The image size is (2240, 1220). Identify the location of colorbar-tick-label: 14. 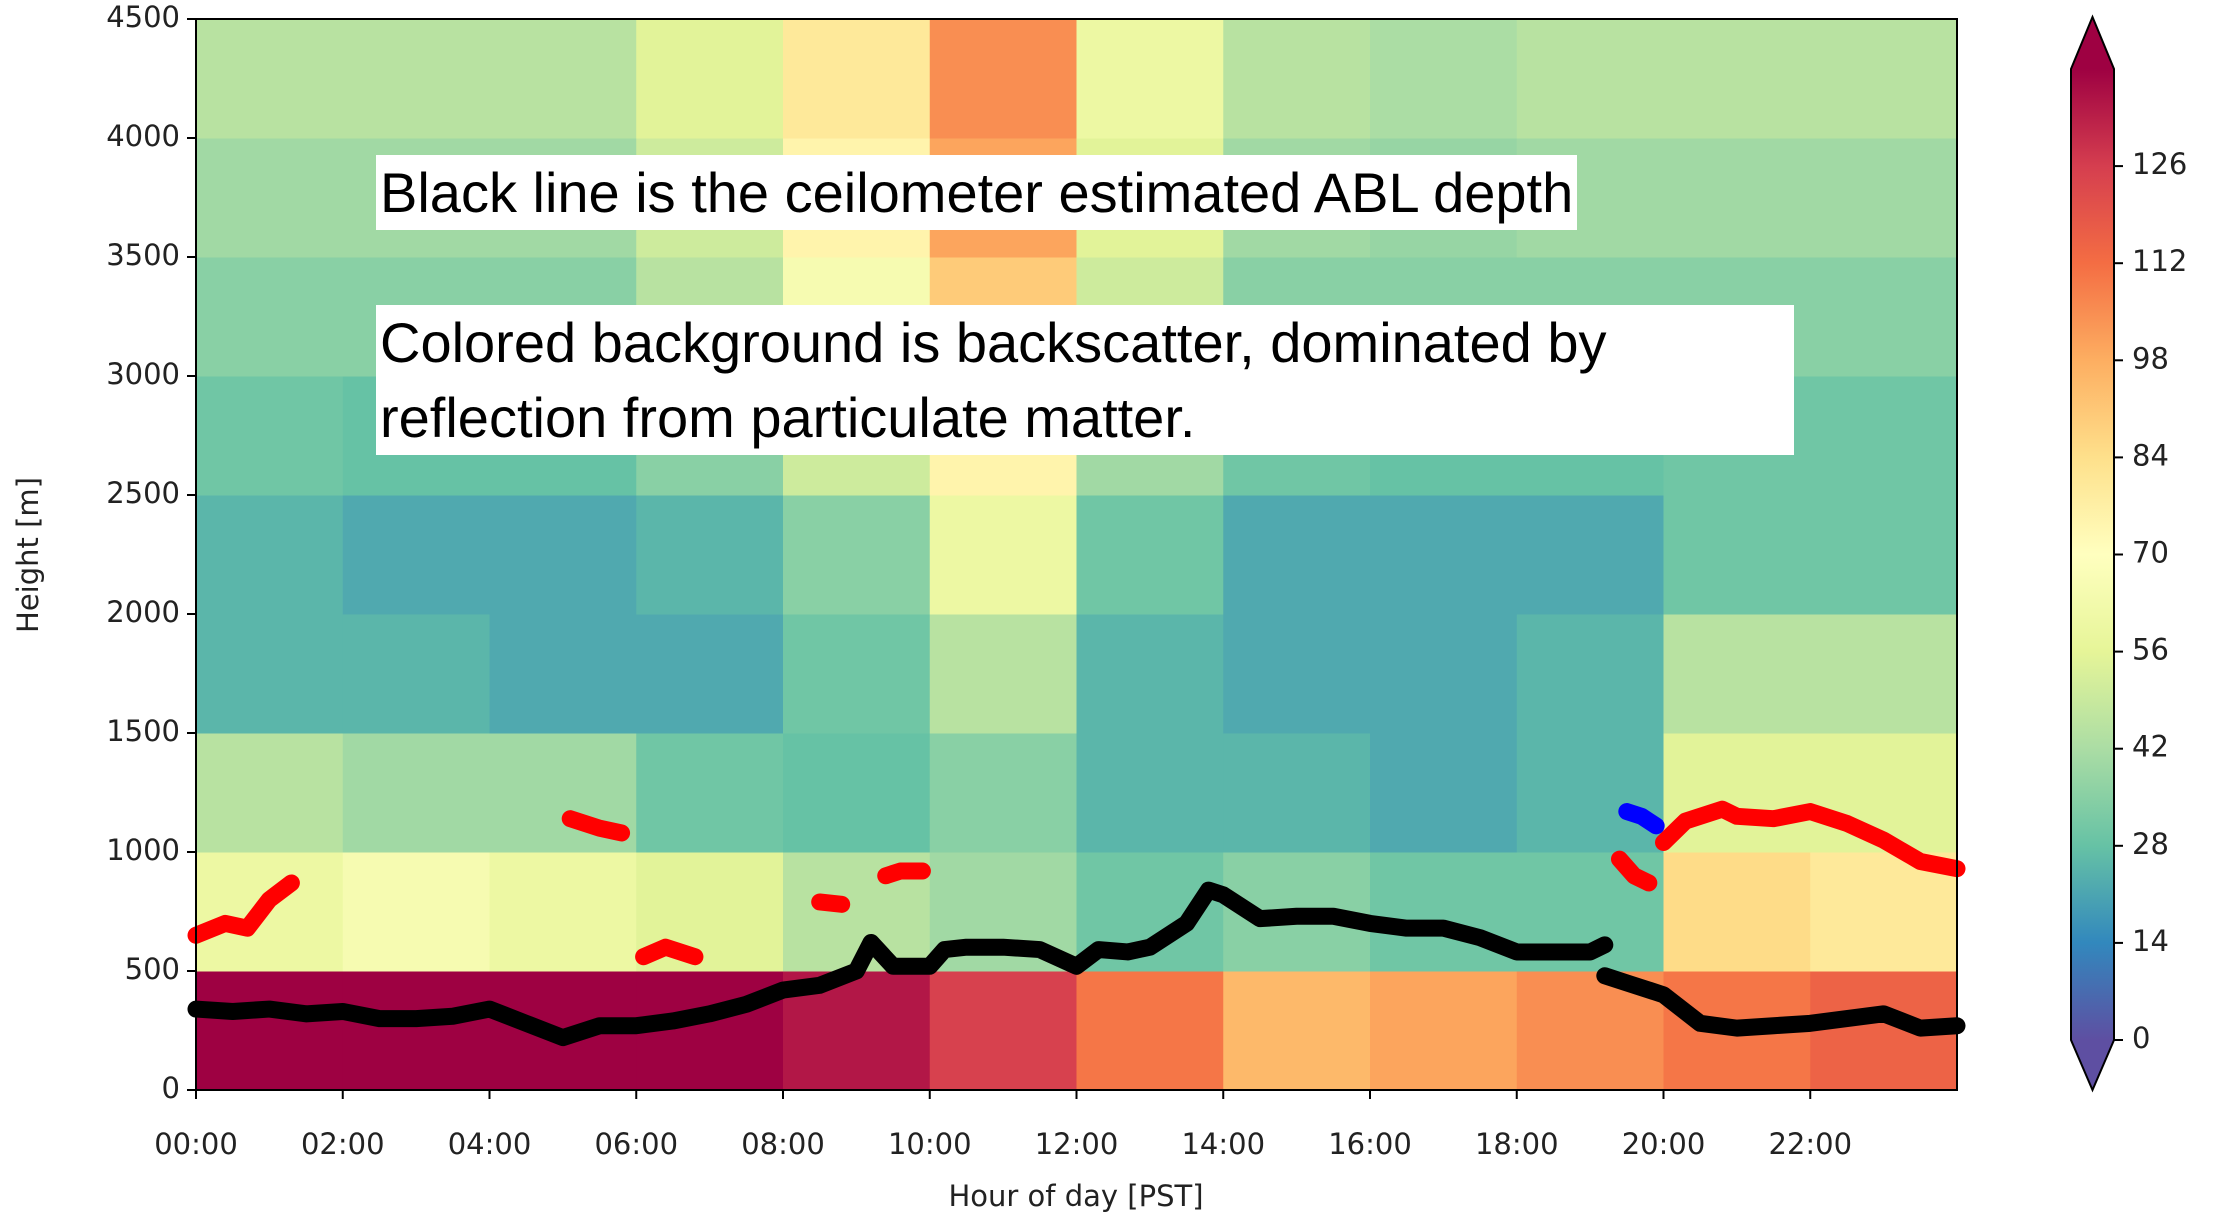
(2150, 941).